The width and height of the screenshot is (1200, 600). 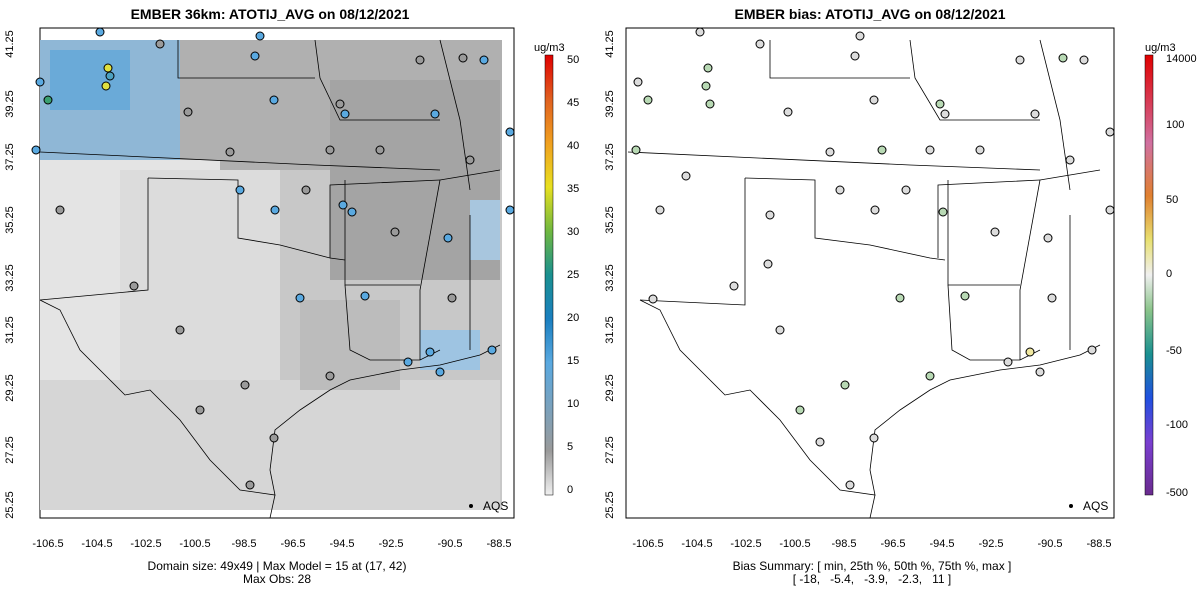 I want to click on svg-text: 10, so click(x=573, y=404).